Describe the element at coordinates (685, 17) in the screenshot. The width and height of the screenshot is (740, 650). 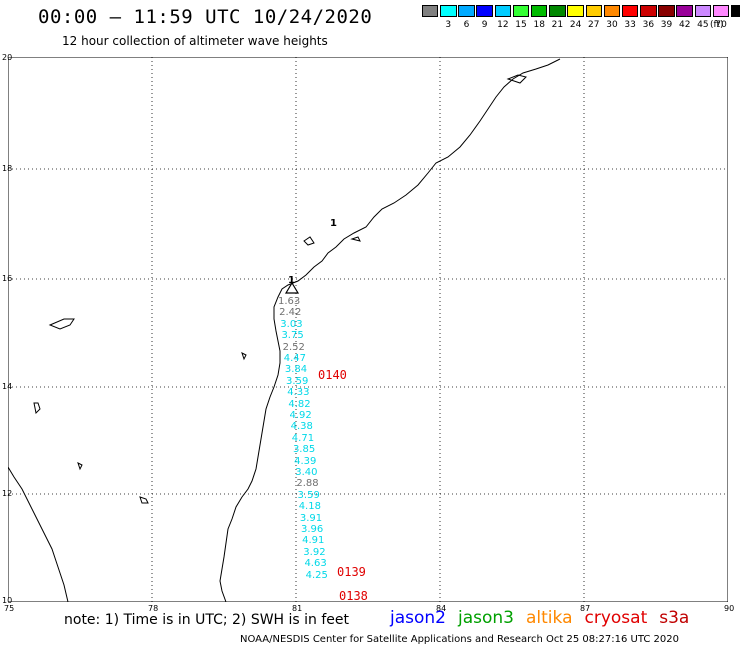
I see `scale-swatch: 42` at that location.